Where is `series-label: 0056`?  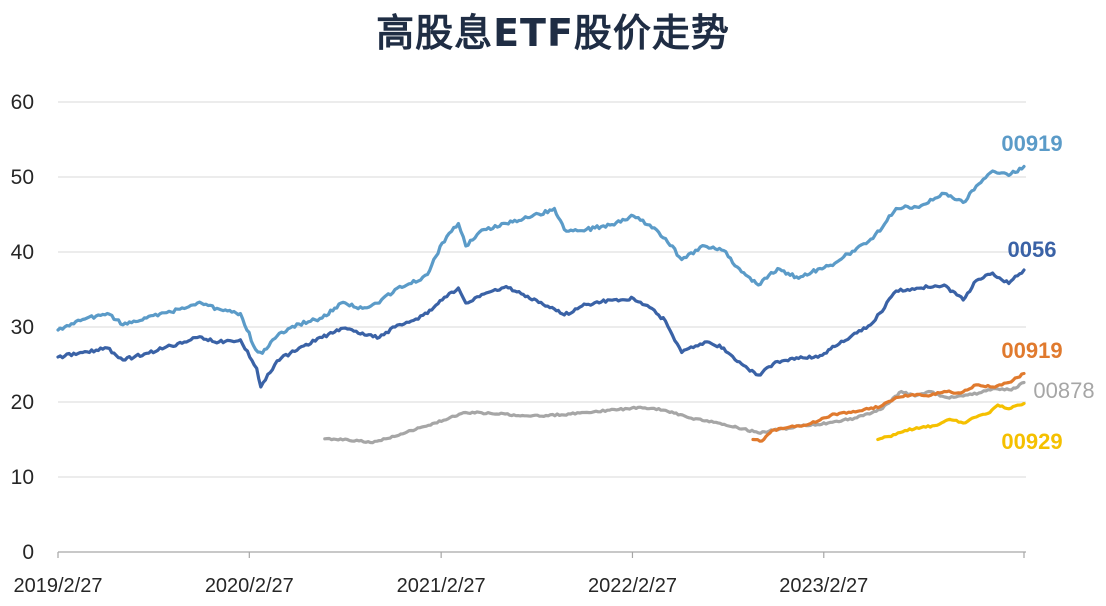
series-label: 0056 is located at coordinates (1032, 249).